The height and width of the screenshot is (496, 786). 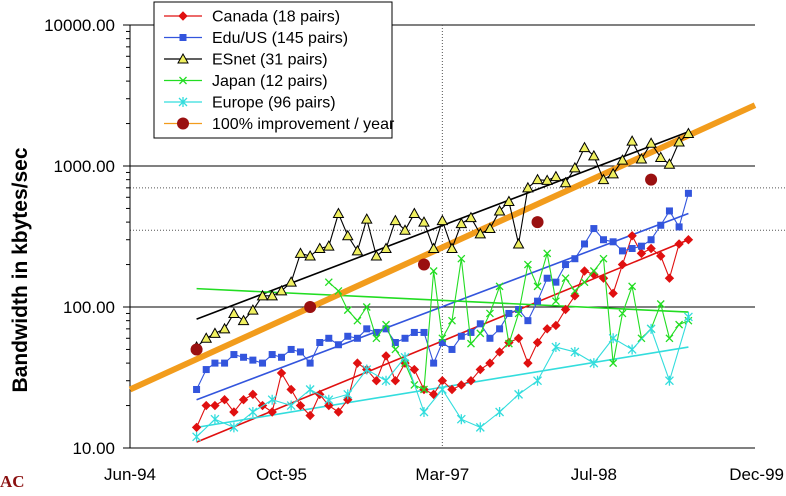 What do you see at coordinates (756, 474) in the screenshot?
I see `x-tick-label: Dec-99` at bounding box center [756, 474].